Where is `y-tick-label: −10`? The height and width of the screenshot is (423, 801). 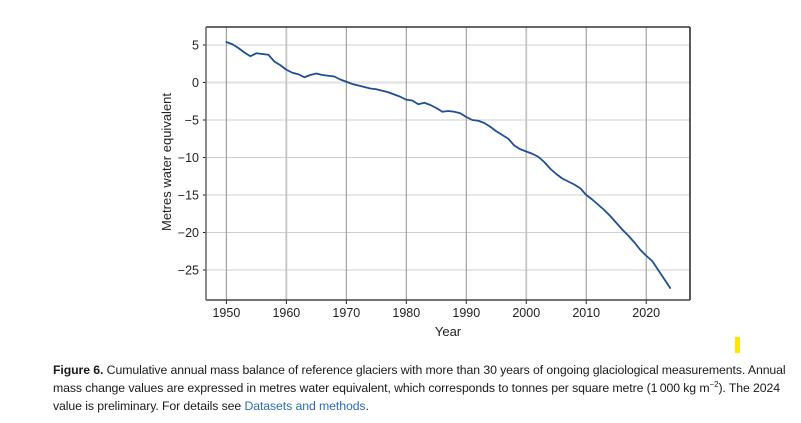
y-tick-label: −10 is located at coordinates (188, 158).